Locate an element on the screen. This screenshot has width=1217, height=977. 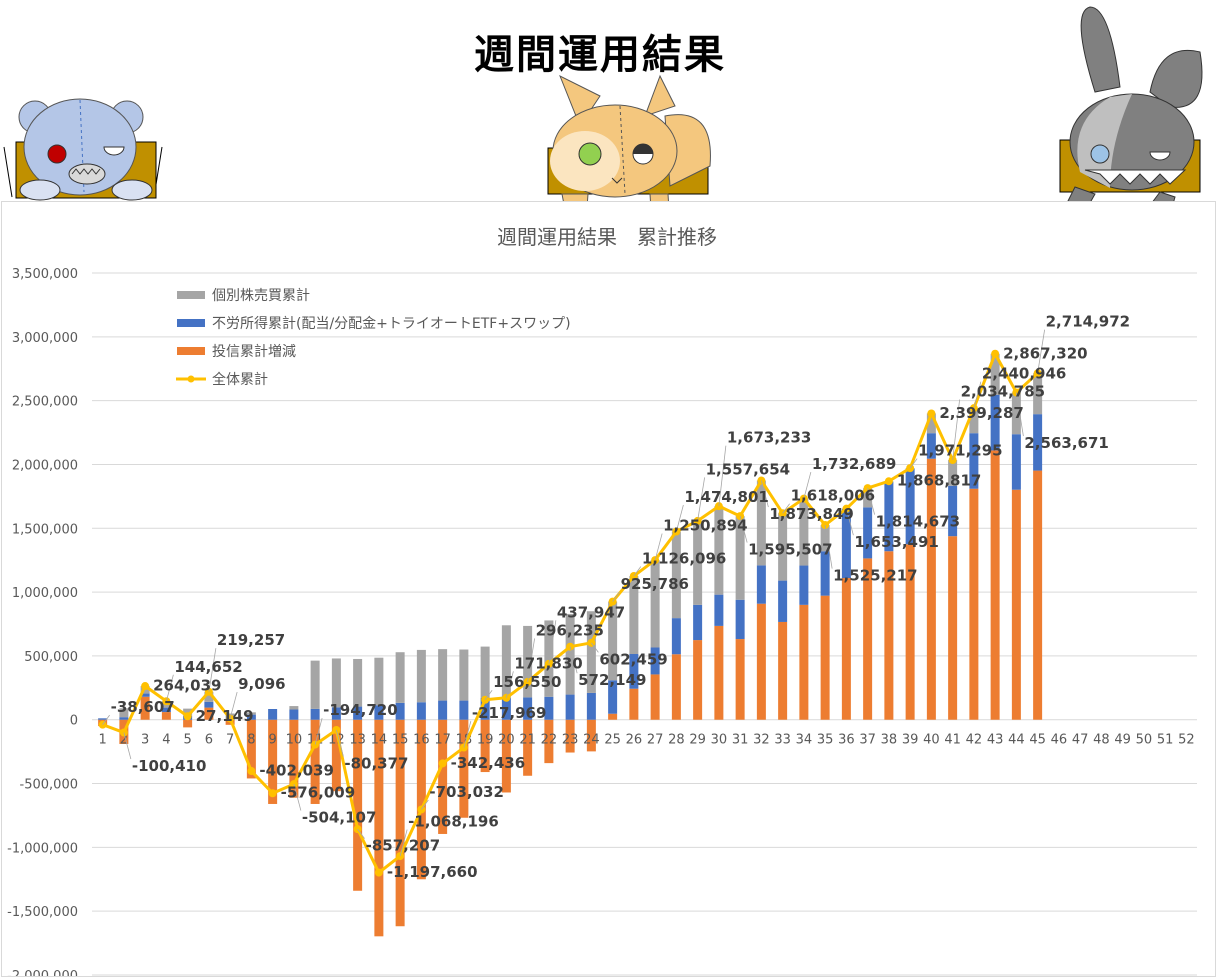
y-tick-label: 0 is located at coordinates (74, 721).